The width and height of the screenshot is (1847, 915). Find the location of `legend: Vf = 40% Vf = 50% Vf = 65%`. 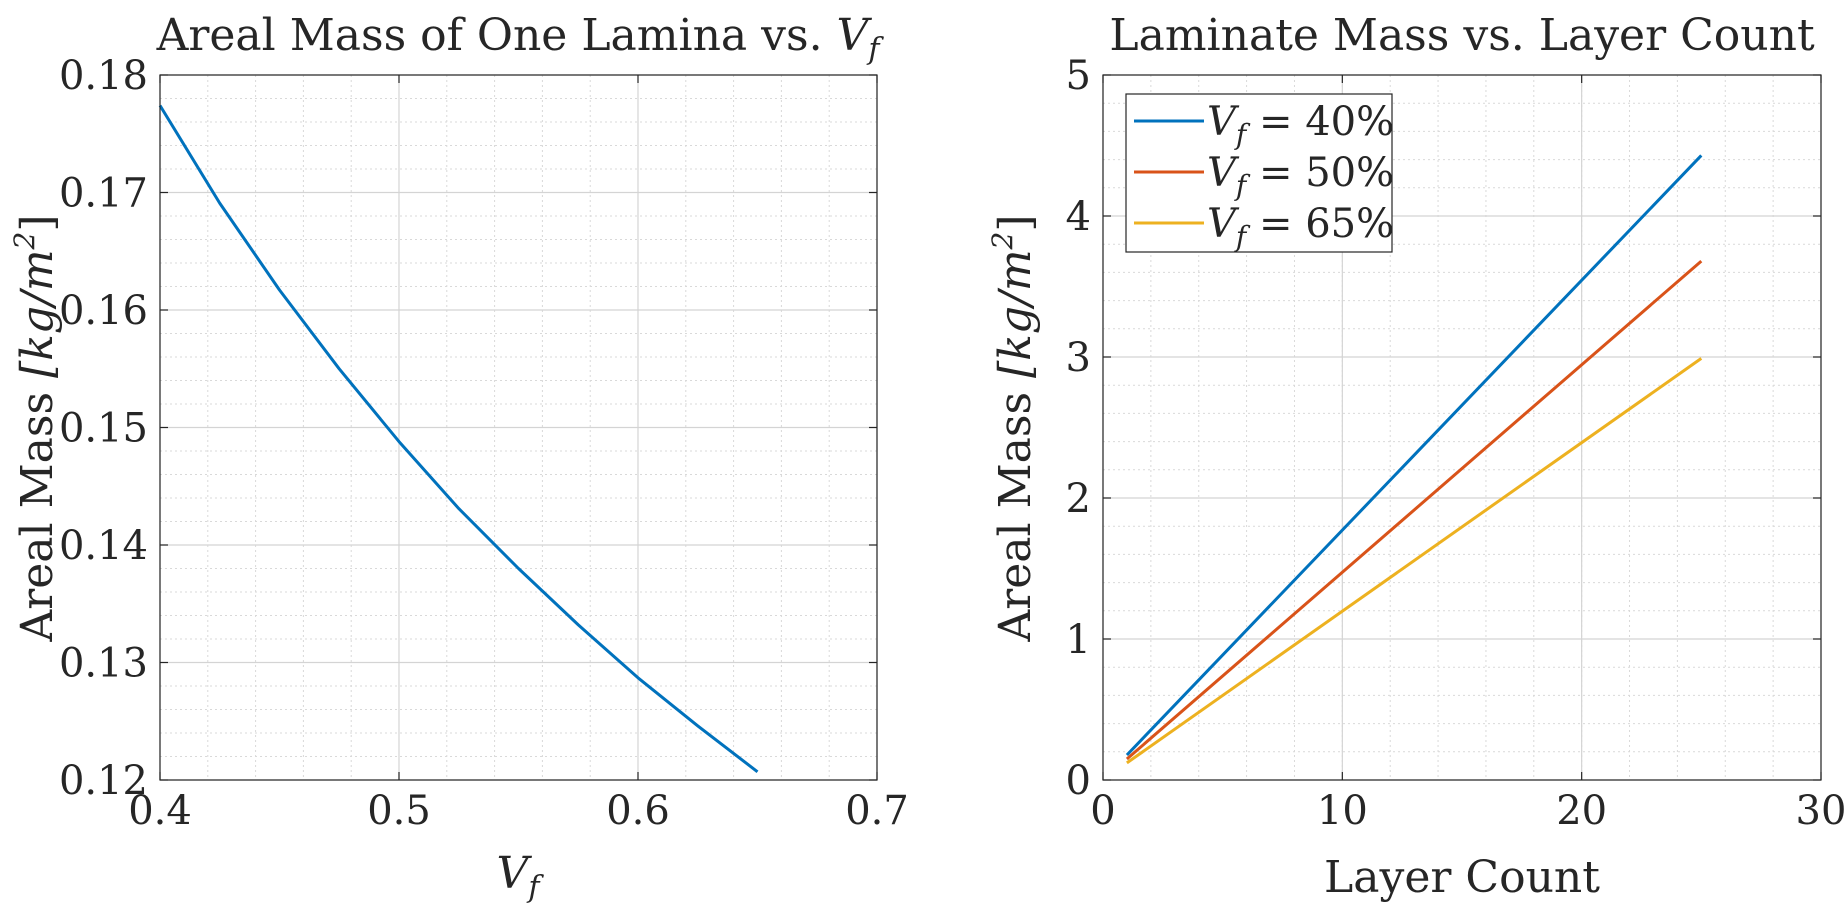

legend: Vf = 40% Vf = 50% Vf = 65% is located at coordinates (1259, 173).